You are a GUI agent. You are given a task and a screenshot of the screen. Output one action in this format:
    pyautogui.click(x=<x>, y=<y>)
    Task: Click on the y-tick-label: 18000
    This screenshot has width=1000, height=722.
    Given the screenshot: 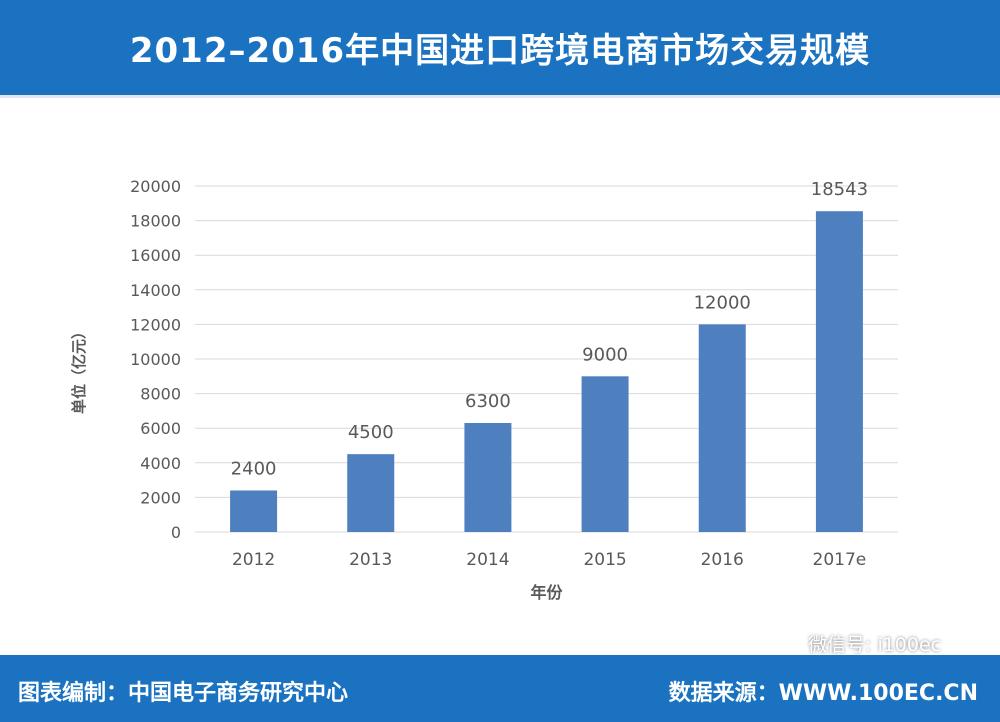 What is the action you would take?
    pyautogui.click(x=155, y=221)
    